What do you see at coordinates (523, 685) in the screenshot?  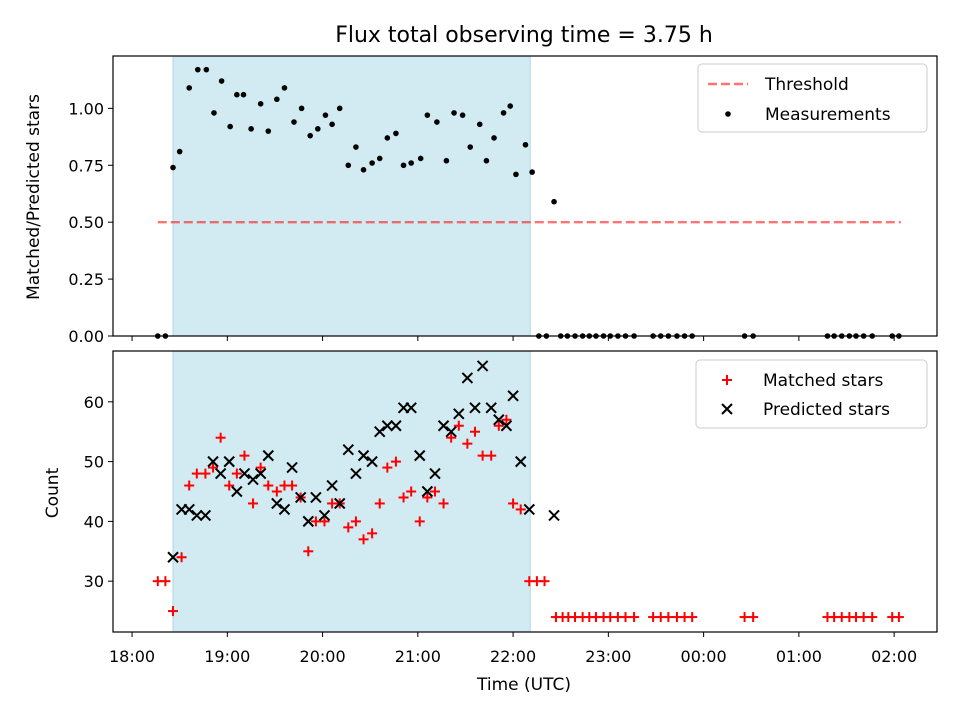 I see `x-axis-label: Time (UTC)` at bounding box center [523, 685].